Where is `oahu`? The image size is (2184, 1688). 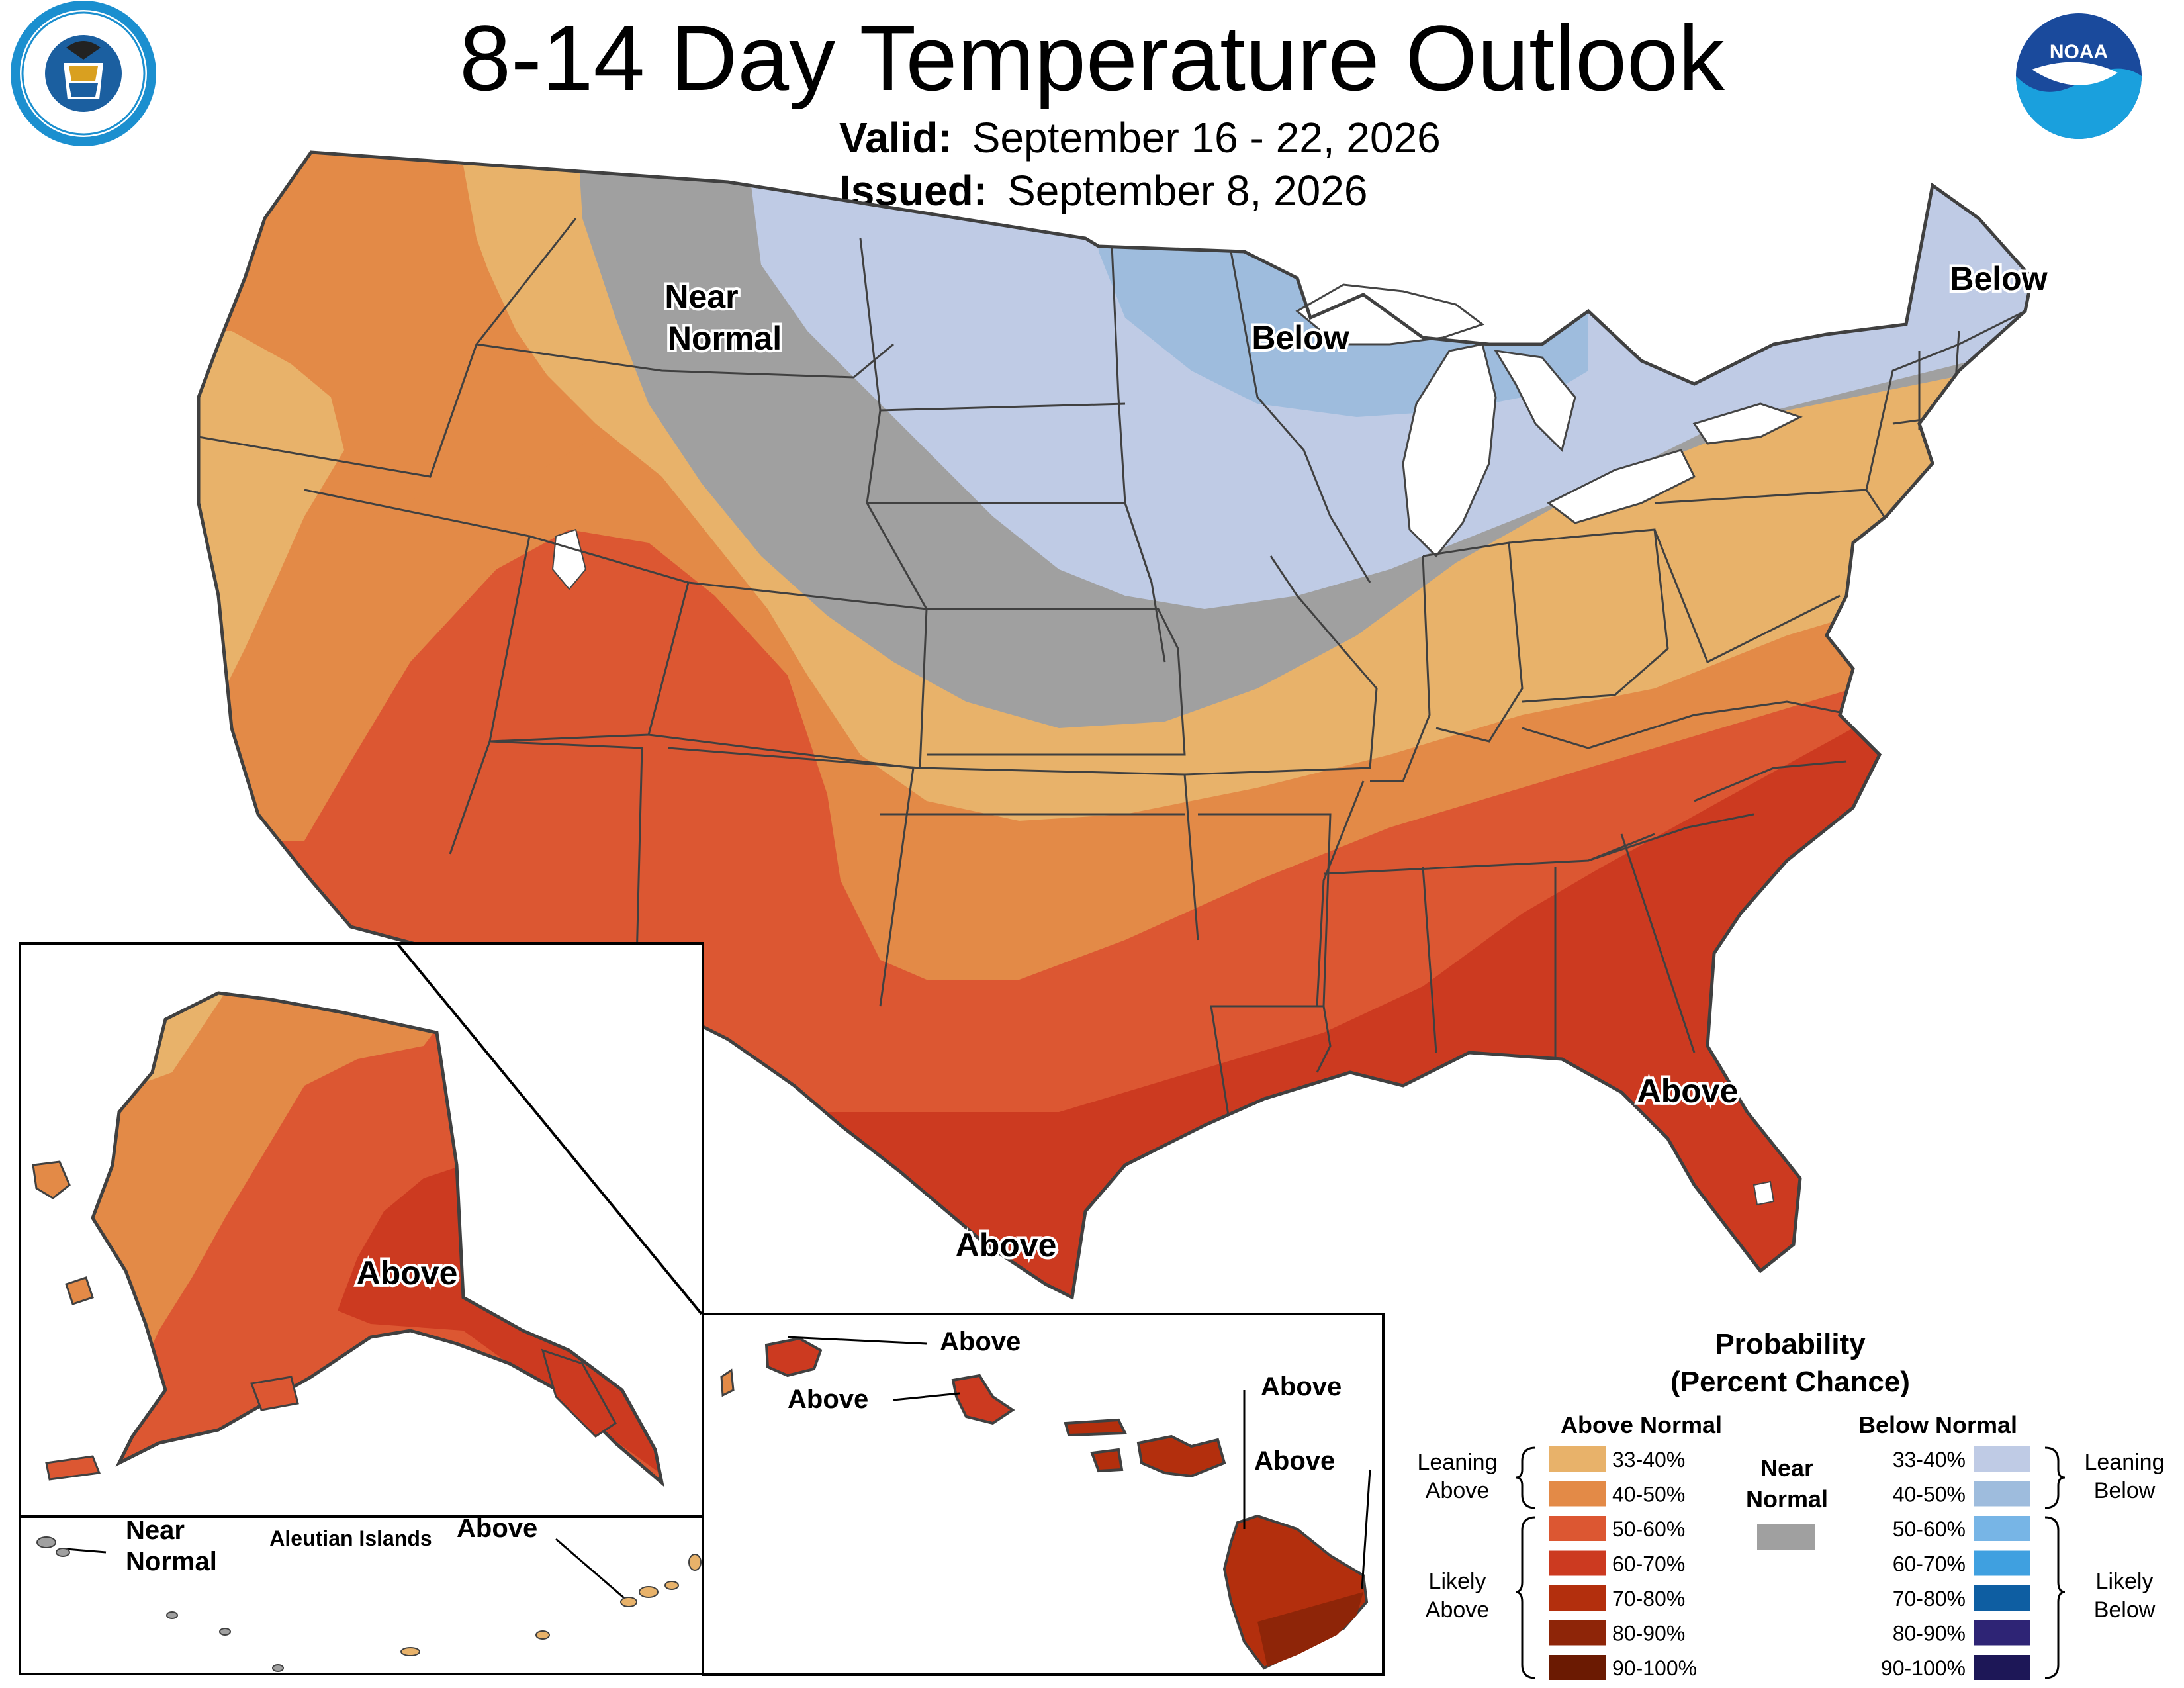 oahu is located at coordinates (983, 1399).